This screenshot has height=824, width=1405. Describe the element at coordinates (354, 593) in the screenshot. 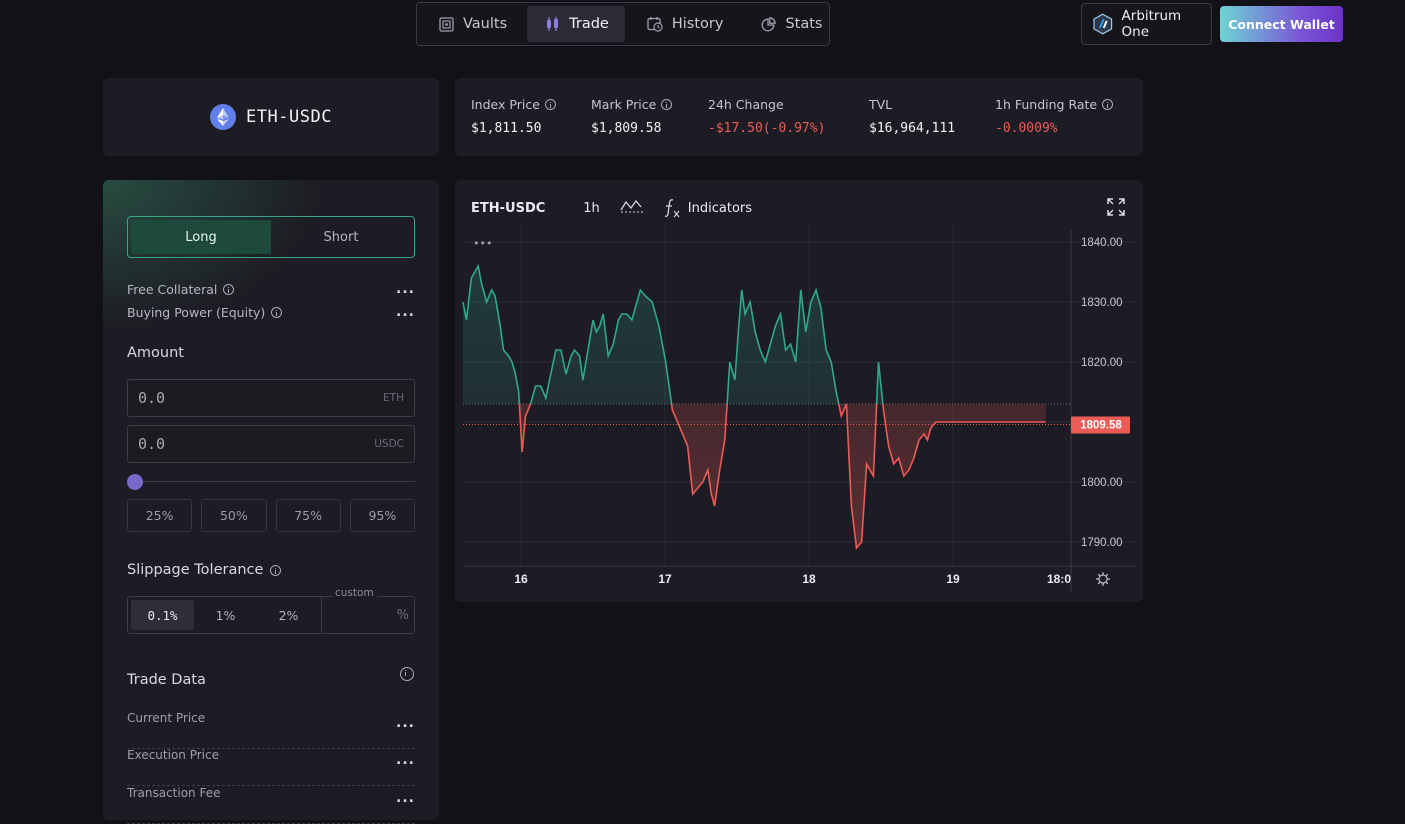

I see `slippage-custom-label: custom` at that location.